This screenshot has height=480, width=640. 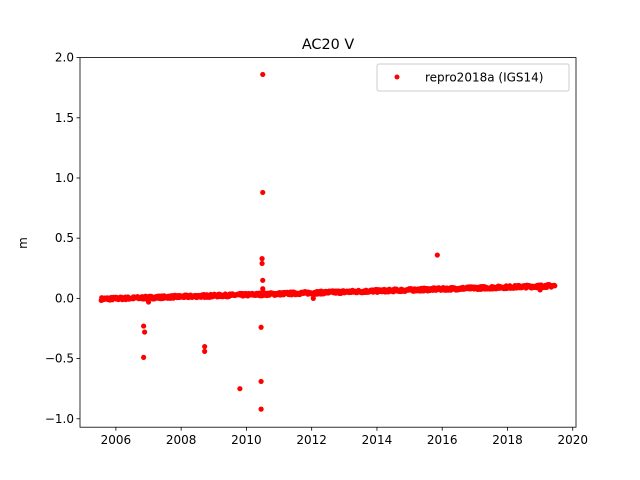 What do you see at coordinates (246, 440) in the screenshot?
I see `x-tick-label: 2010` at bounding box center [246, 440].